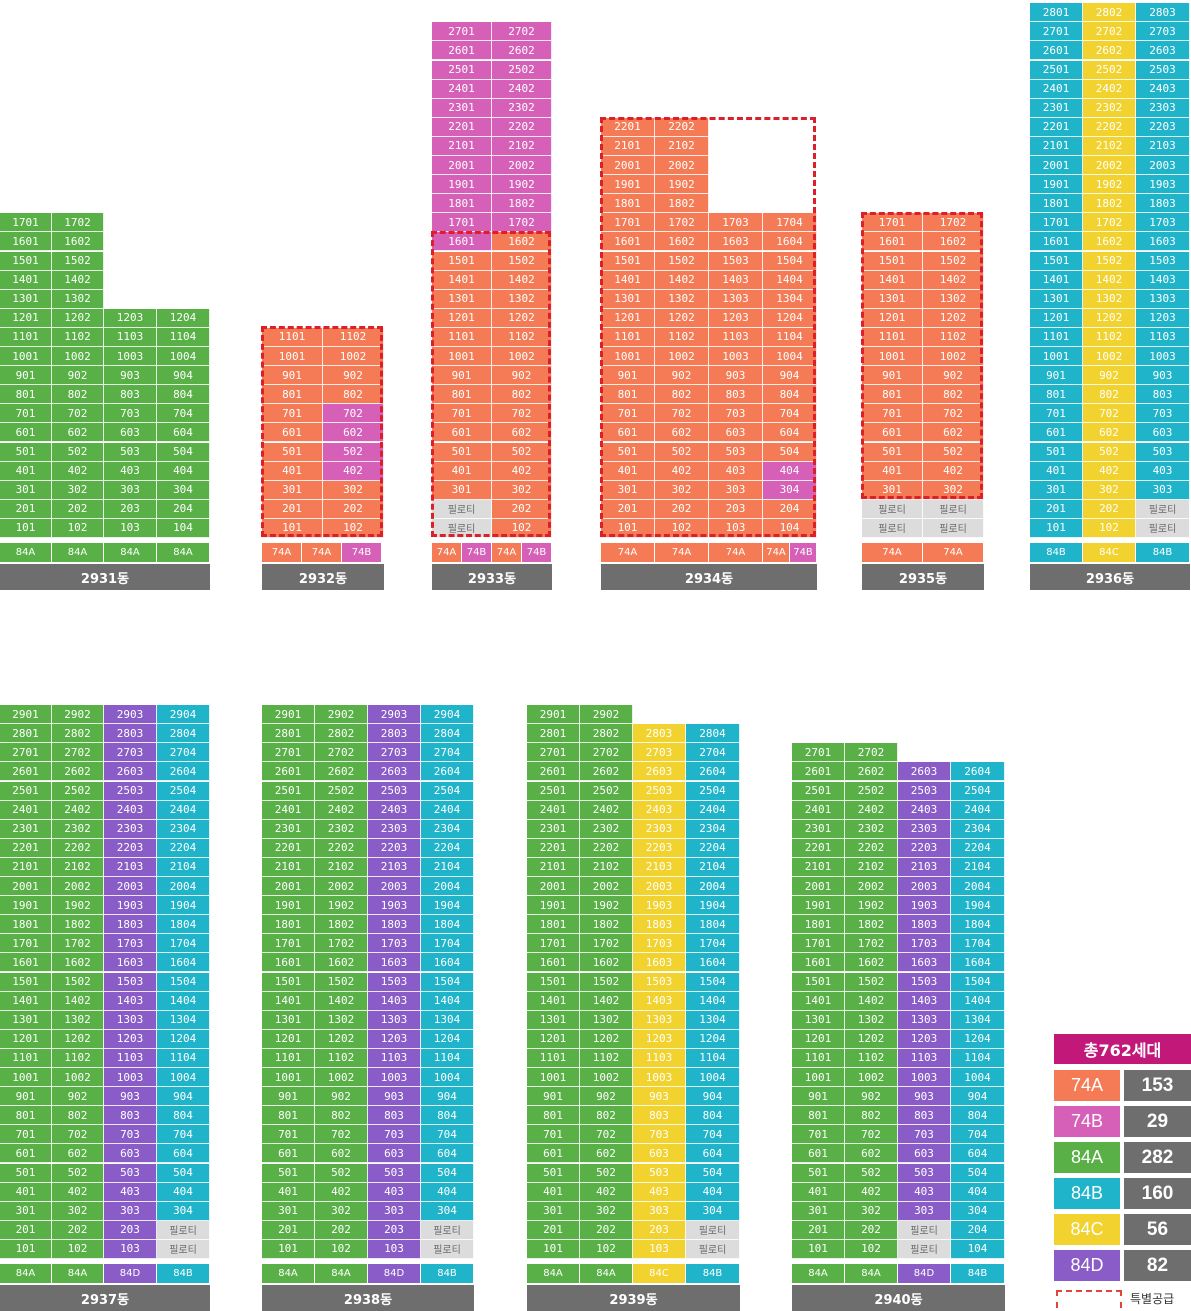 This screenshot has width=1191, height=1311. I want to click on unit-cell: 1402, so click(871, 1001).